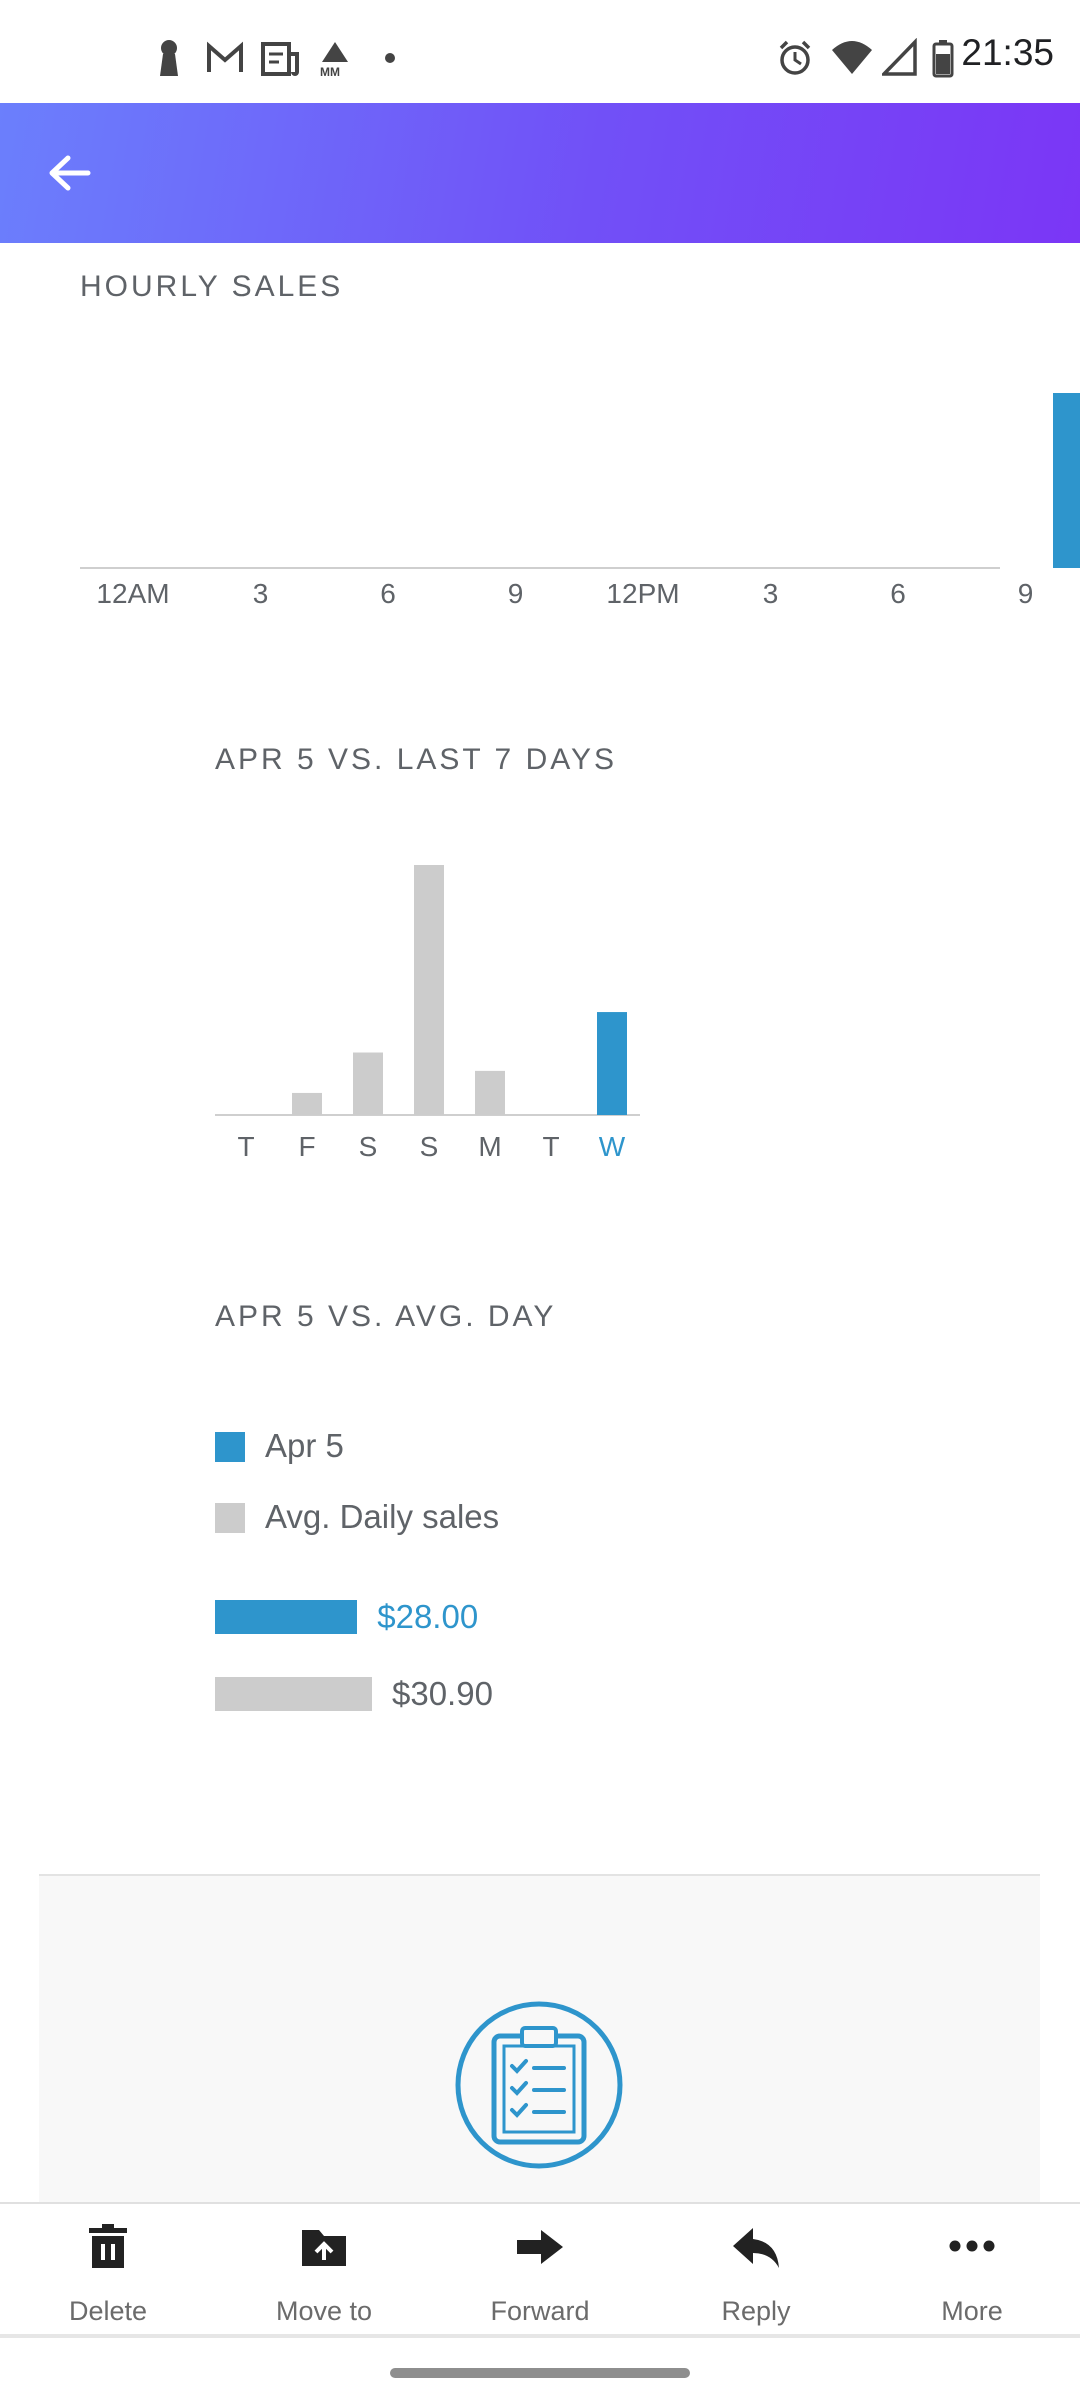  I want to click on battery-icon, so click(943, 59).